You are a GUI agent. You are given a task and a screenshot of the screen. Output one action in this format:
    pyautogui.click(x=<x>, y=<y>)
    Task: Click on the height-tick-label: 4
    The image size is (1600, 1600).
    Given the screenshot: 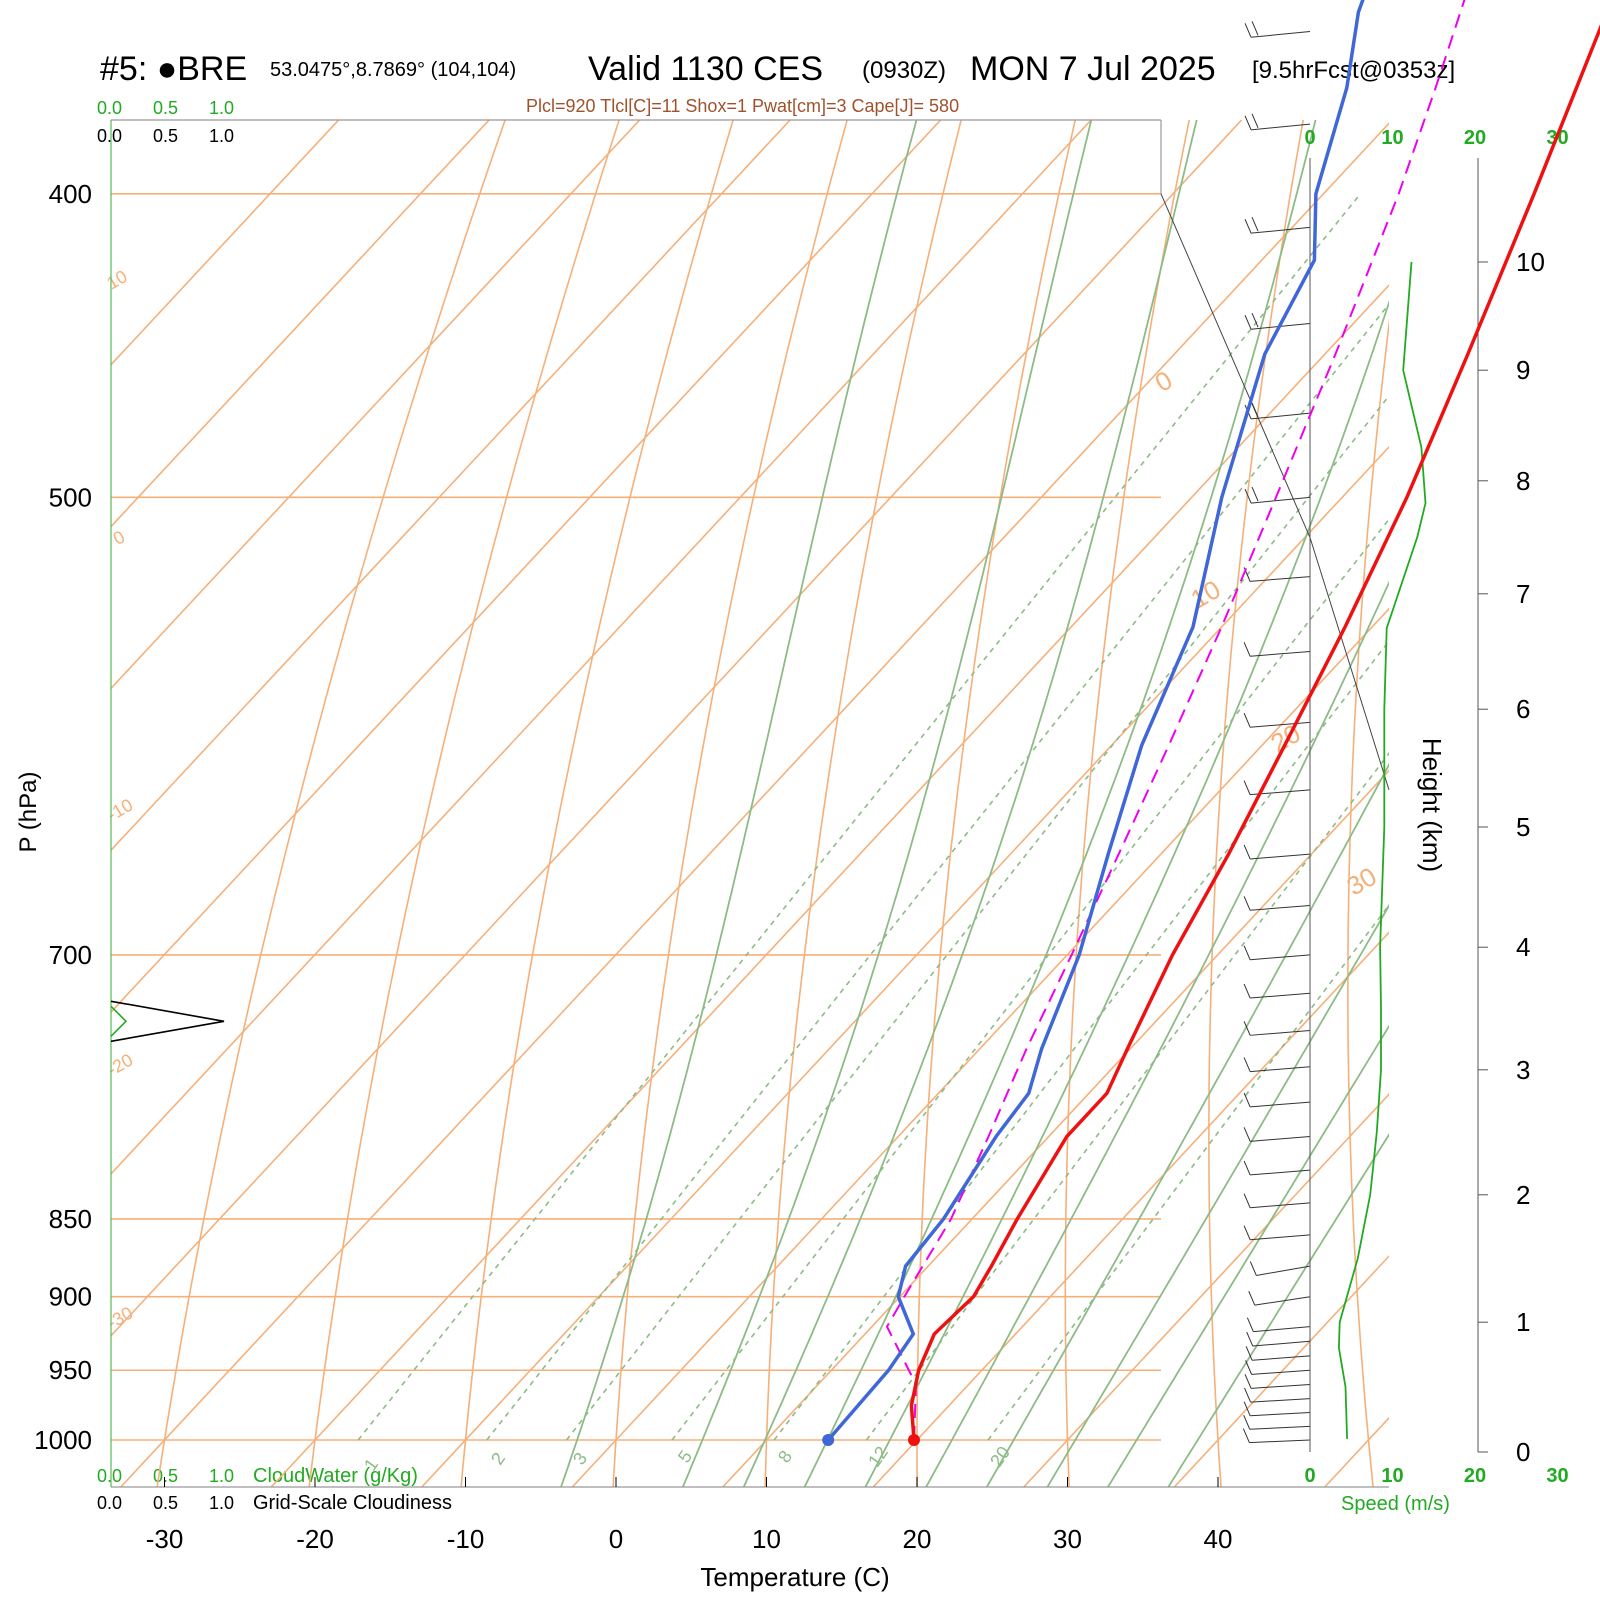 What is the action you would take?
    pyautogui.click(x=1523, y=947)
    